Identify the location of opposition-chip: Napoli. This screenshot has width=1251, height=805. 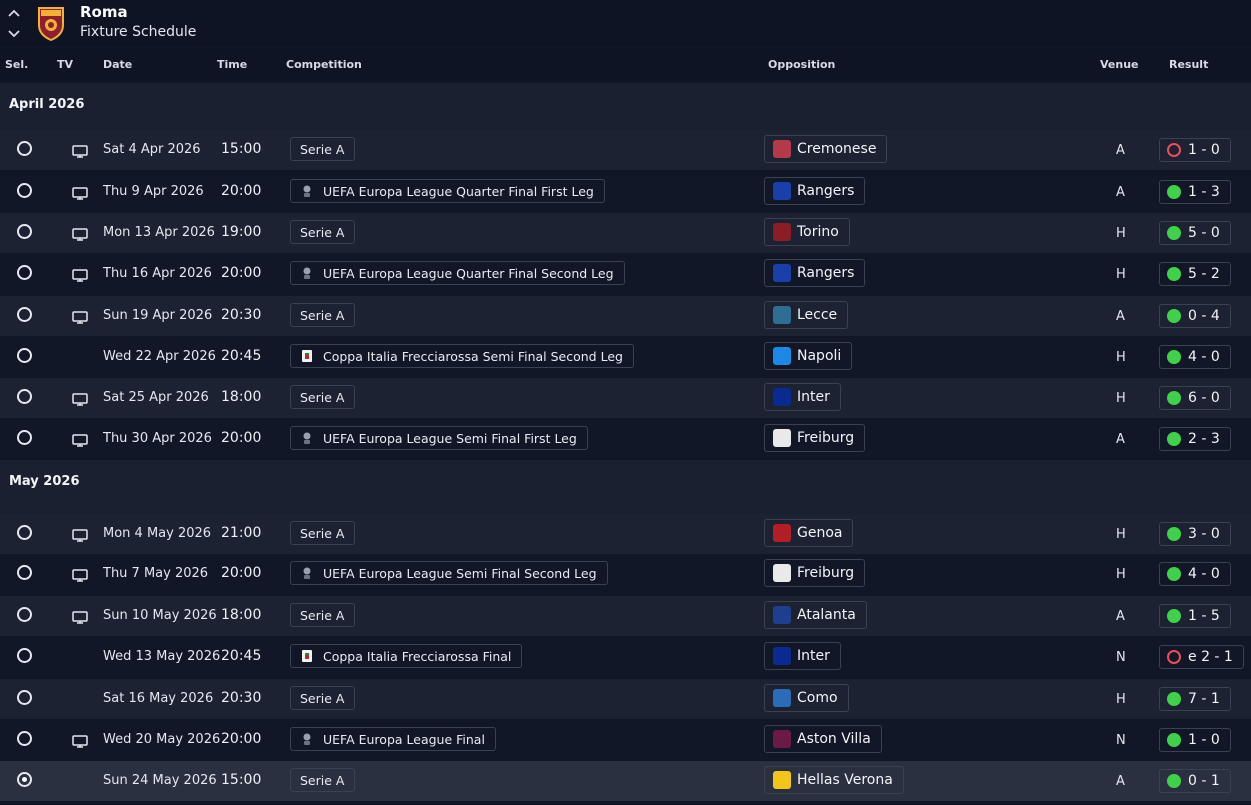
(808, 356).